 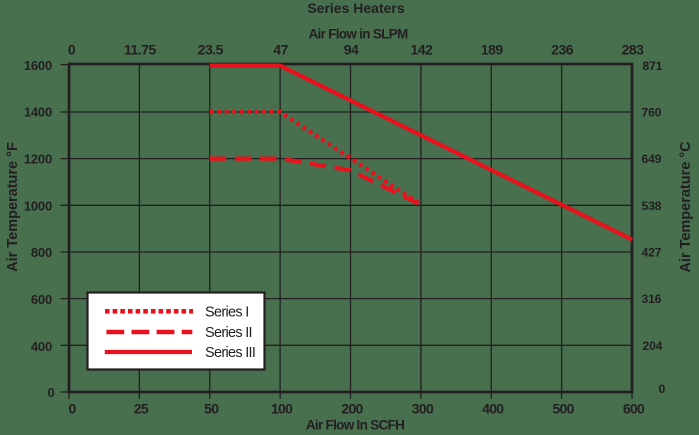 What do you see at coordinates (280, 49) in the screenshot?
I see `svg-text: 47` at bounding box center [280, 49].